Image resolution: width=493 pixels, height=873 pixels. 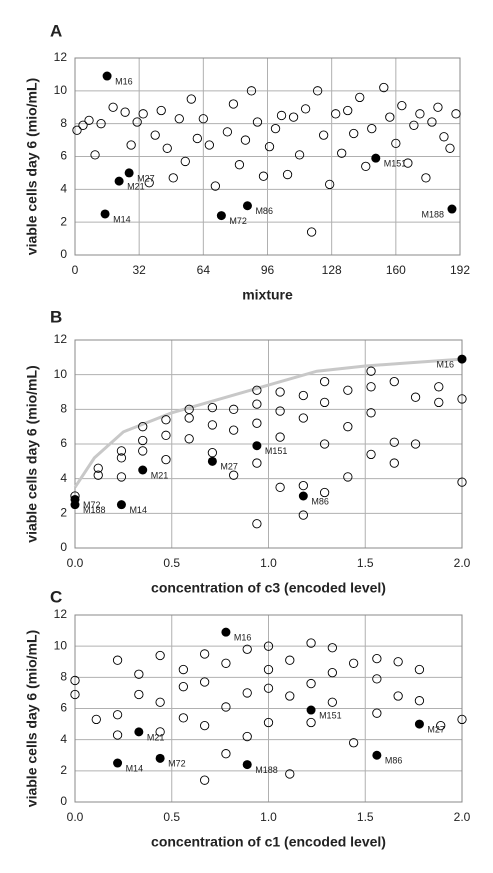 I want to click on point-annotation: M188, so click(x=432, y=214).